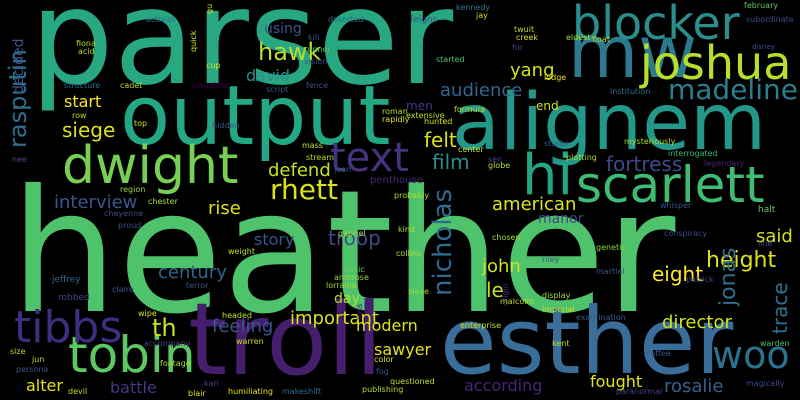  Describe the element at coordinates (251, 391) in the screenshot. I see `word: humiliating` at that location.